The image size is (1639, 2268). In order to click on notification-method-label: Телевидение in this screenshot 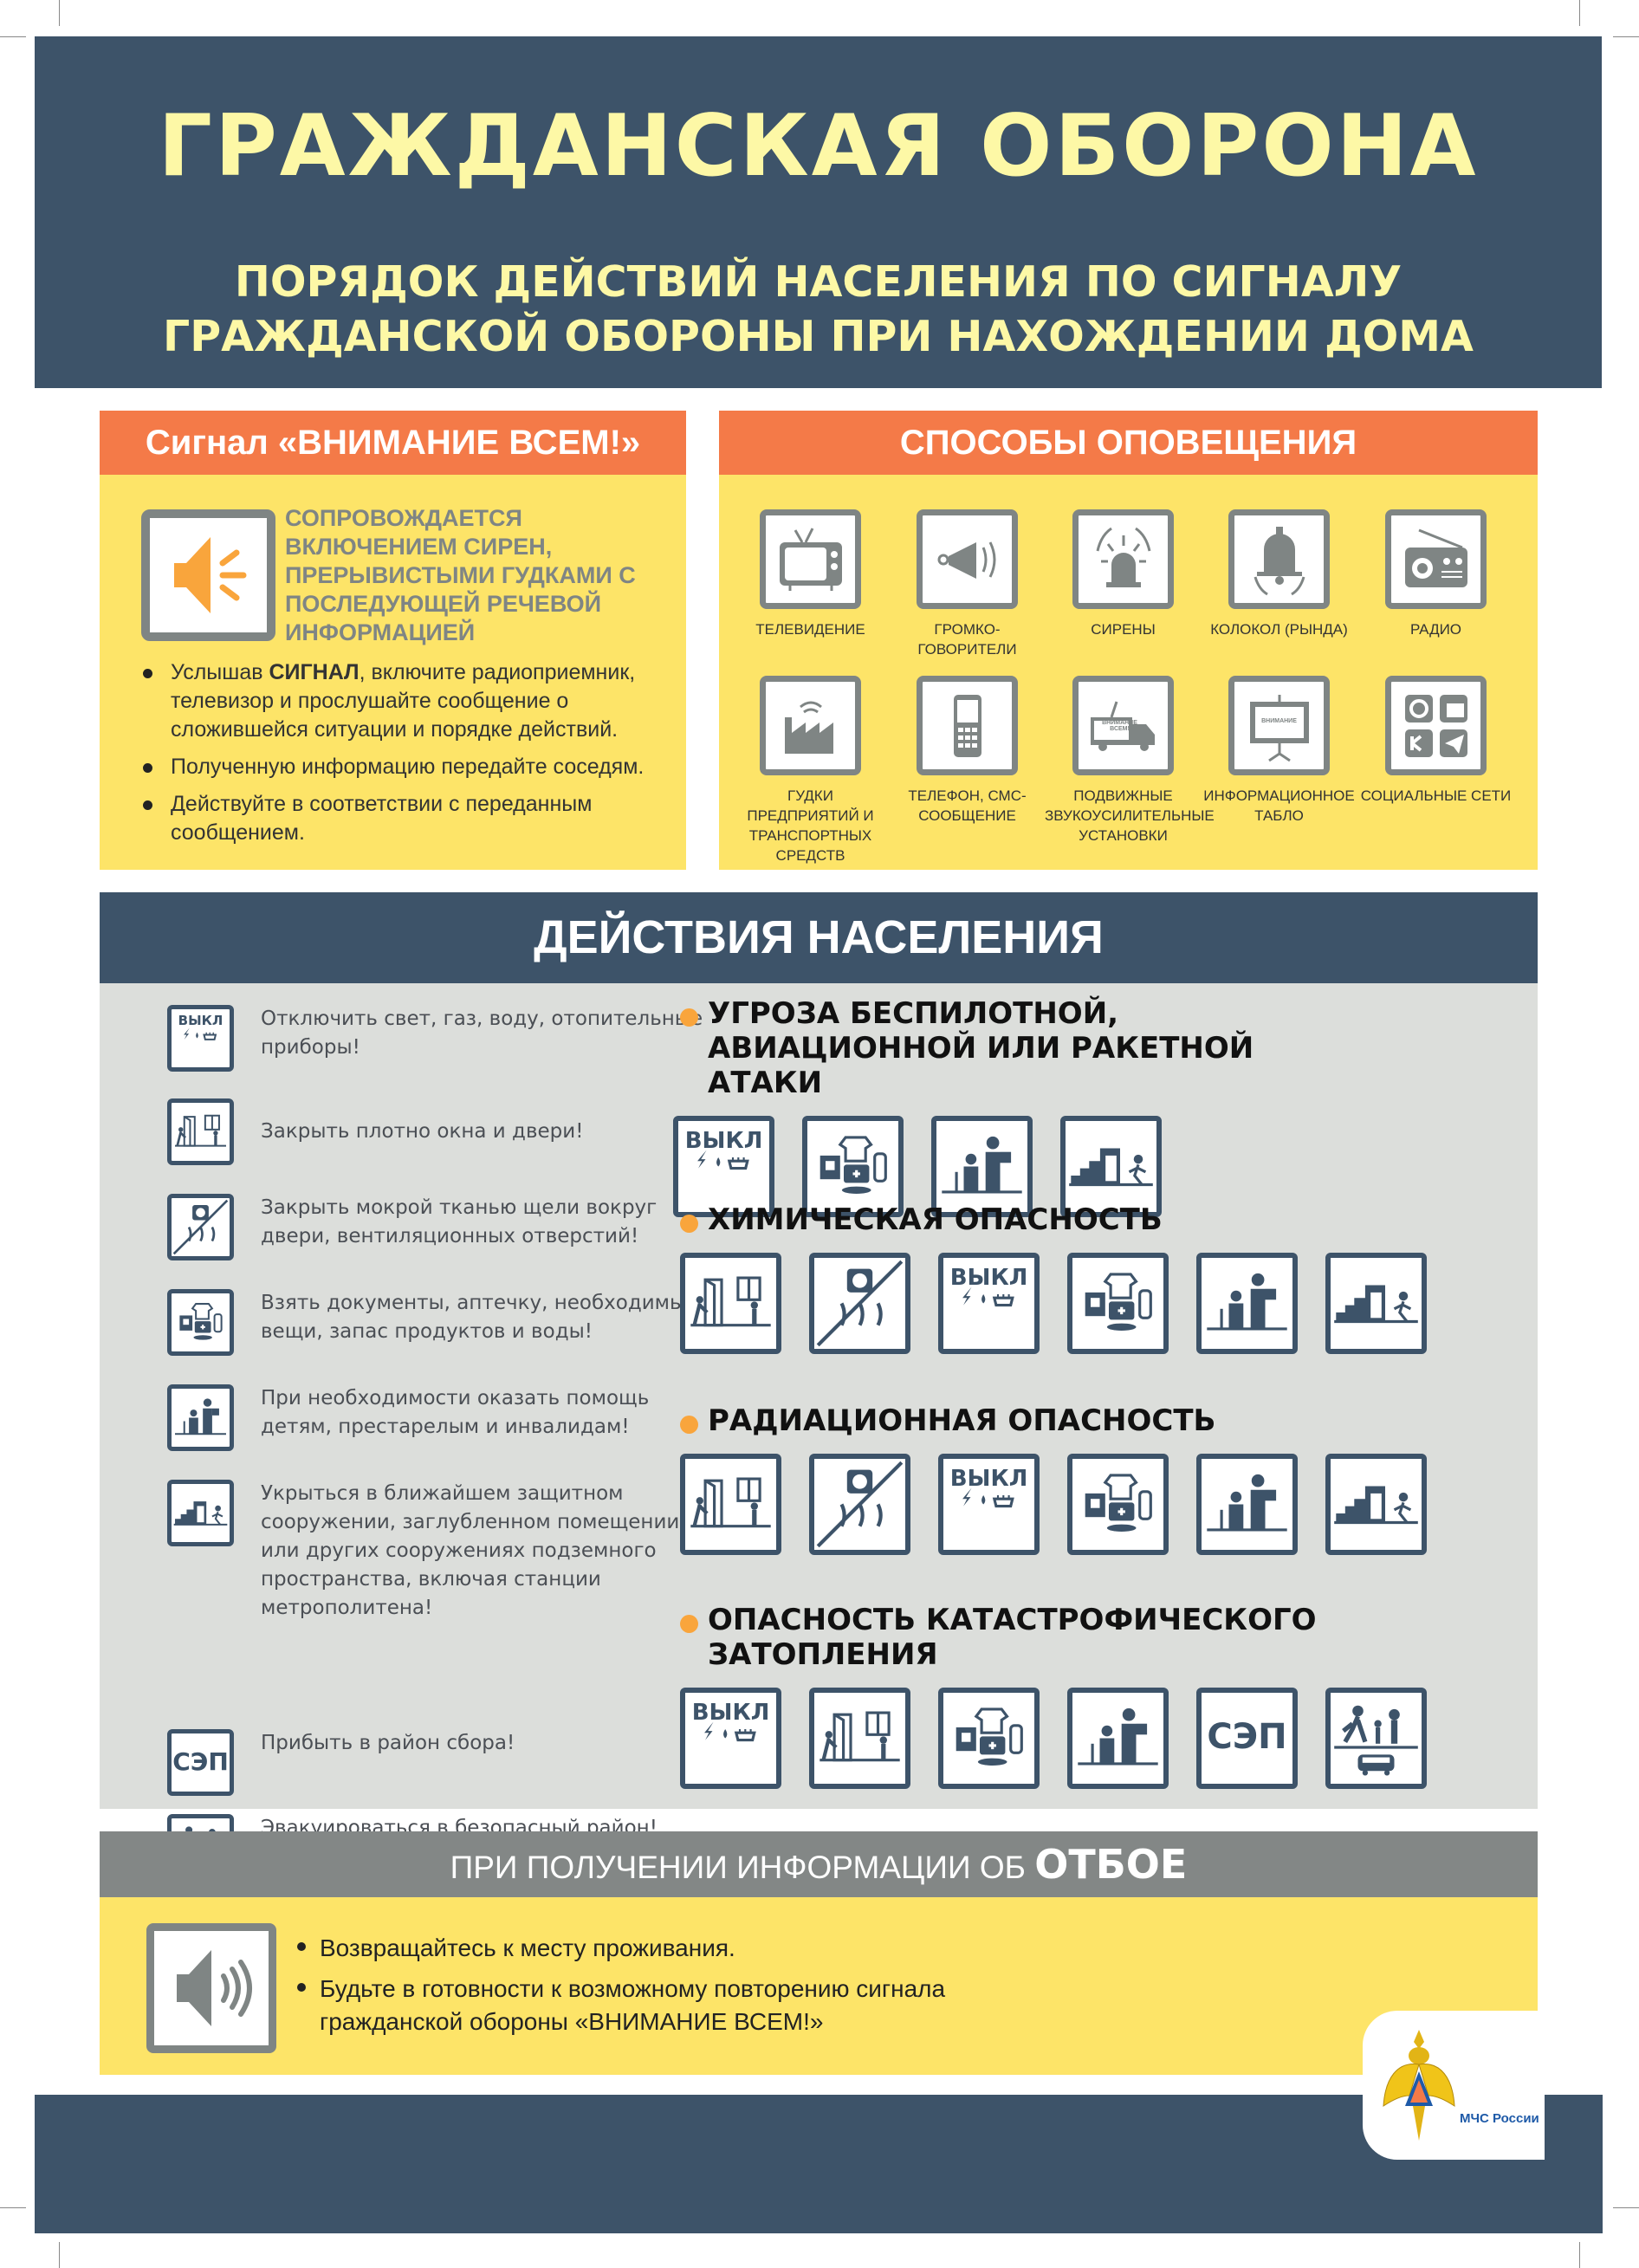, I will do `click(810, 629)`.